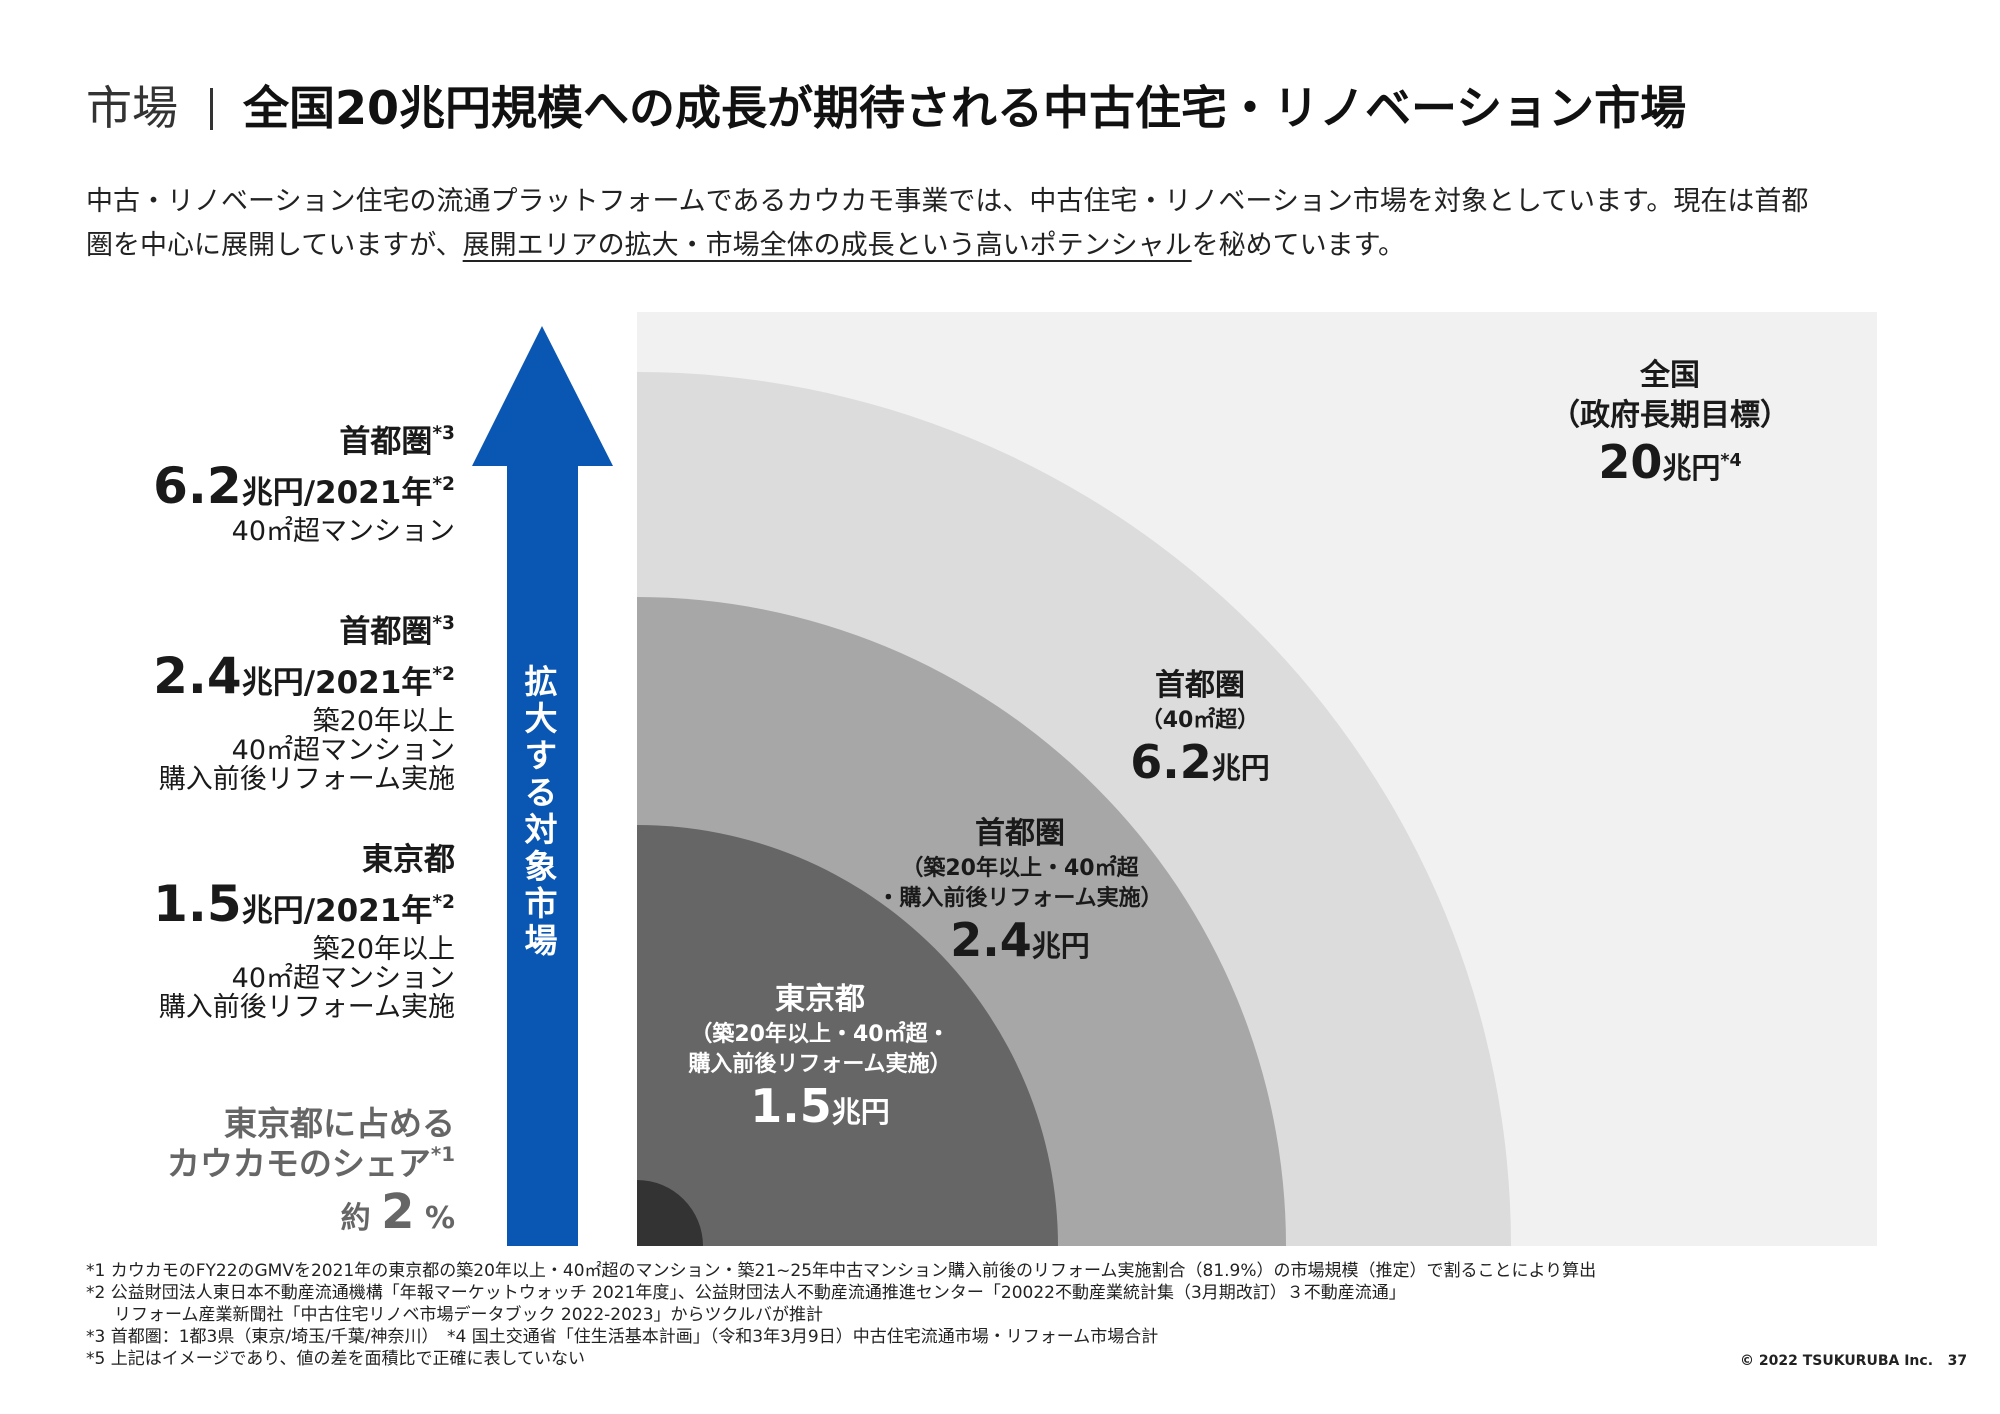  I want to click on ring-label-value: 2.4兆円, so click(1020, 940).